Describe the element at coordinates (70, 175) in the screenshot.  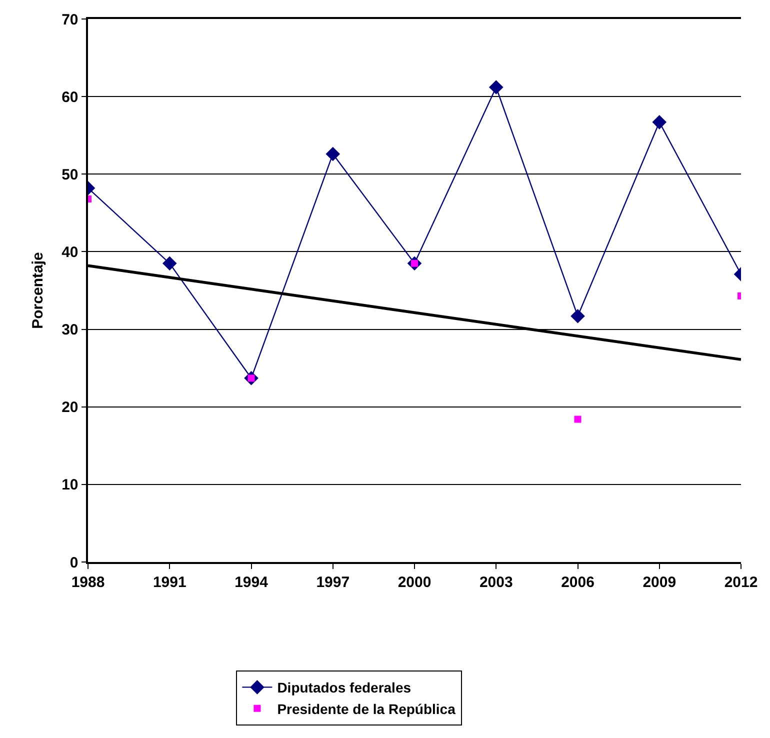
I see `y-tick-label: 50` at that location.